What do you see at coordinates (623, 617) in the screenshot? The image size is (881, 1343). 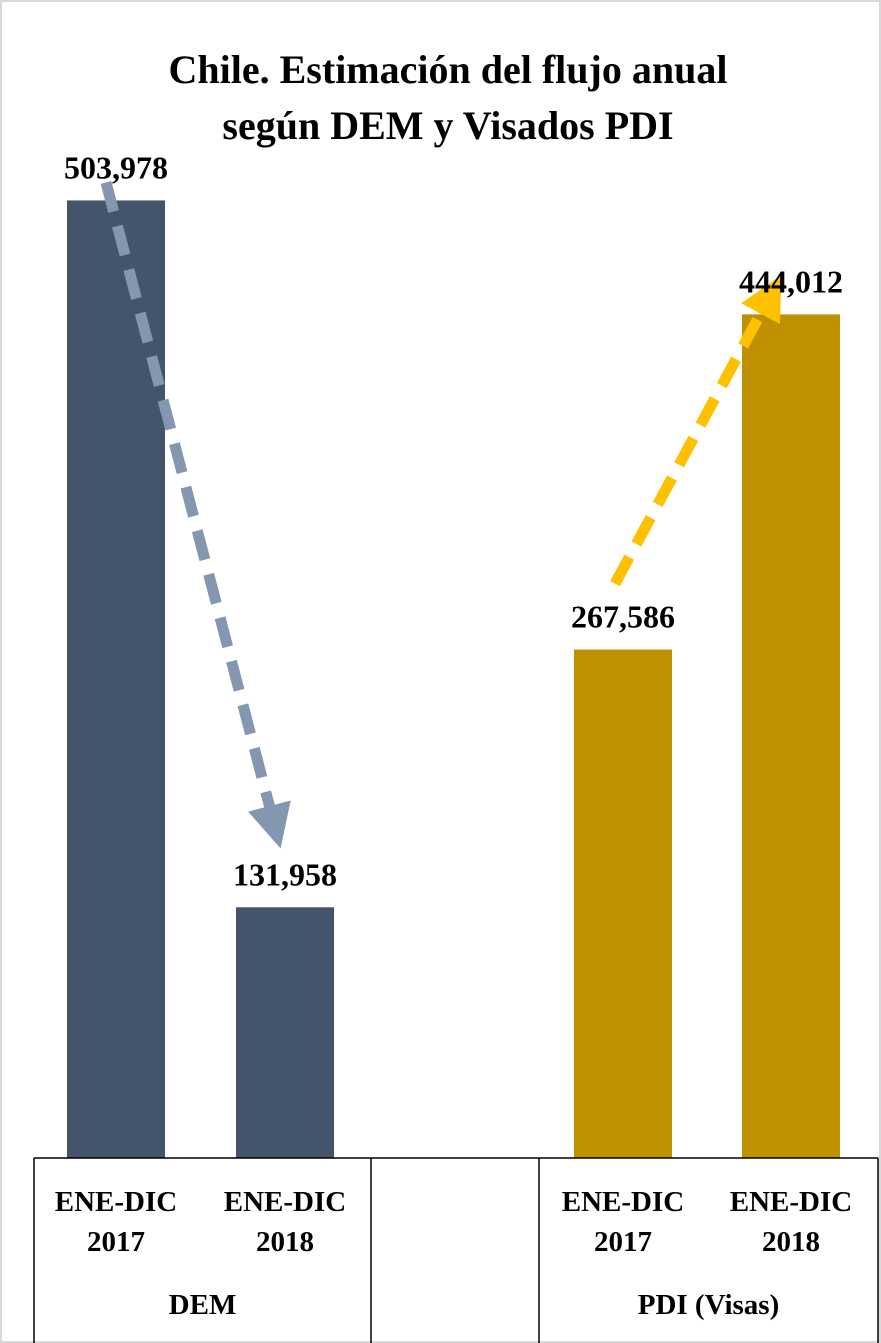 I see `value-label-pdi-2017: 267,586` at bounding box center [623, 617].